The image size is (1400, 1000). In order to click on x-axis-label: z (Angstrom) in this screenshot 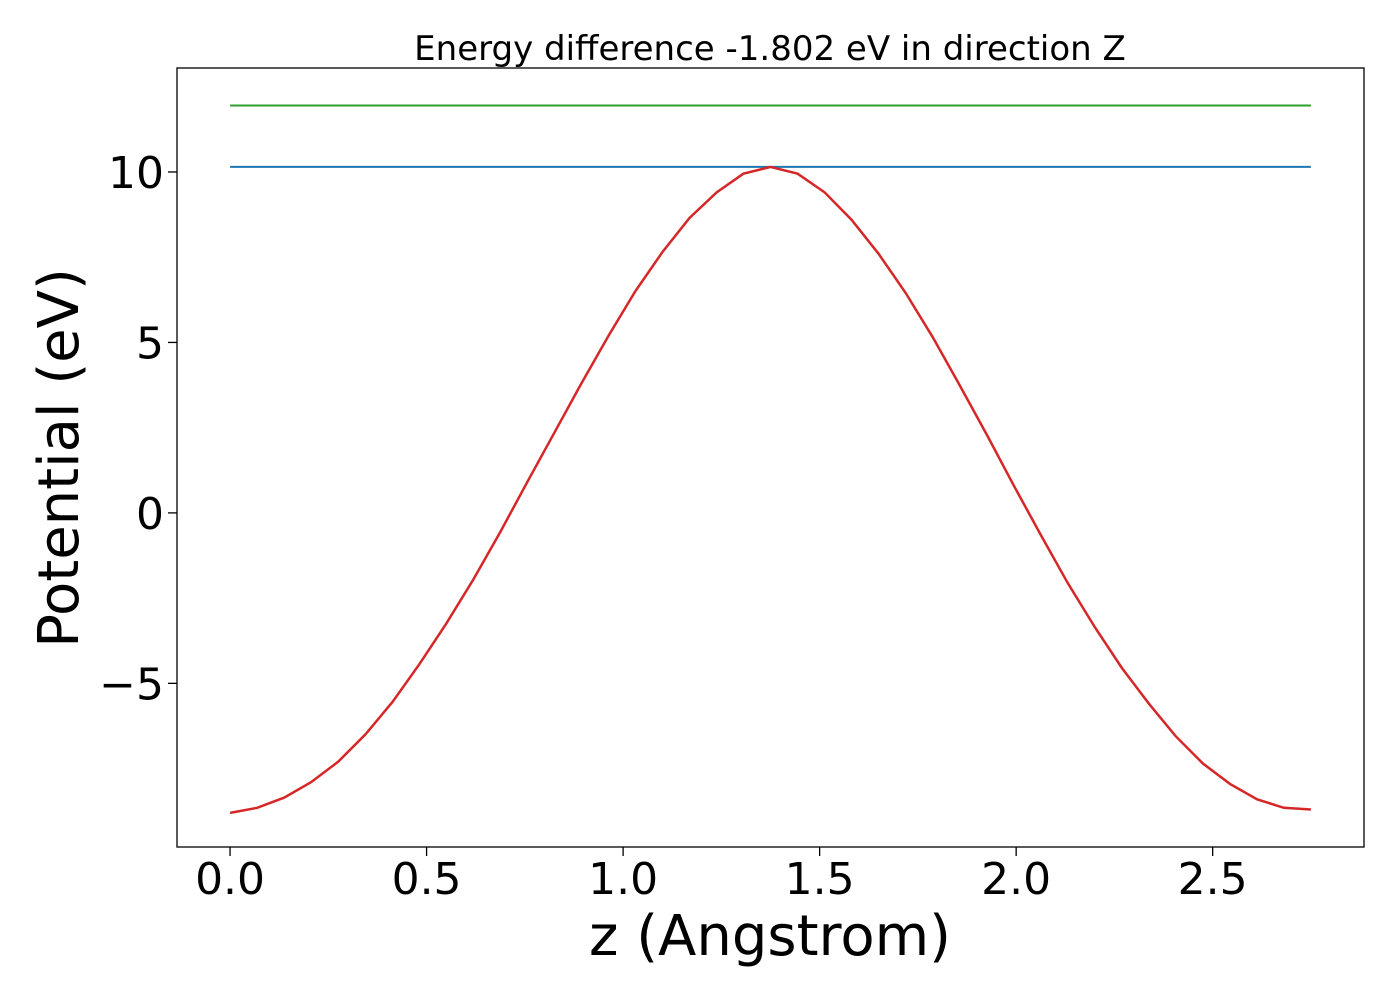, I will do `click(770, 936)`.